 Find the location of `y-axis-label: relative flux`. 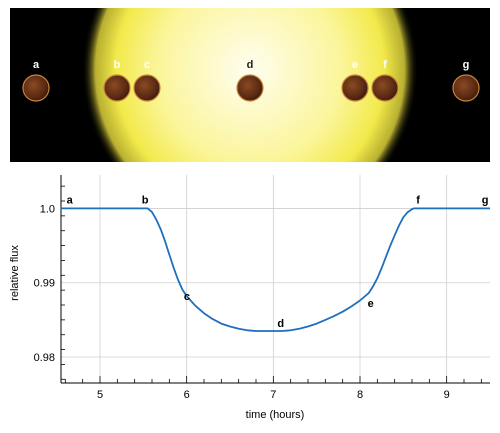

y-axis-label: relative flux is located at coordinates (15, 273).